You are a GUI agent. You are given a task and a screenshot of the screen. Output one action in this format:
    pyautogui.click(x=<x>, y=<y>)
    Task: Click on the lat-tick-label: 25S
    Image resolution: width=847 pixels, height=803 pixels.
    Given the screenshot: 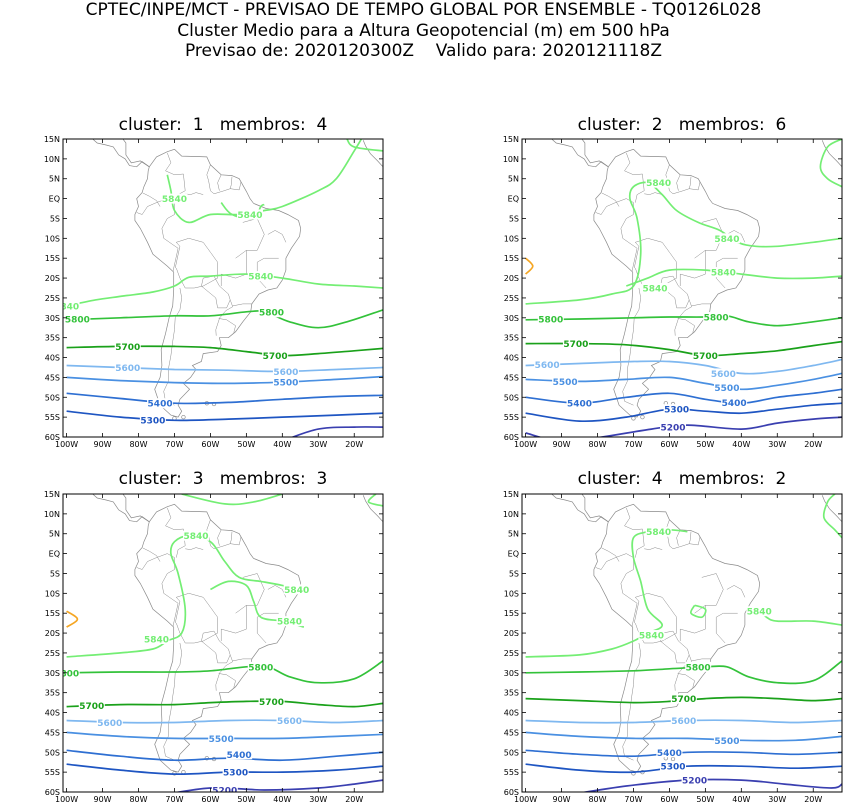 What is the action you would take?
    pyautogui.click(x=52, y=653)
    